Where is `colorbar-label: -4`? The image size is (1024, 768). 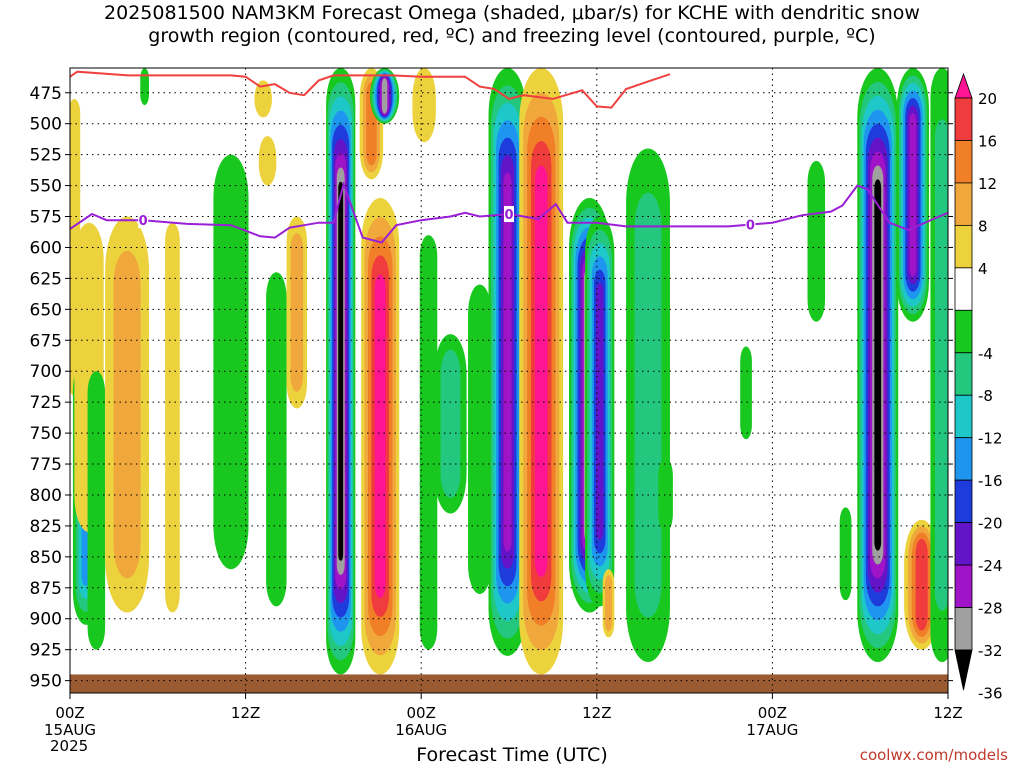
colorbar-label: -4 is located at coordinates (985, 354).